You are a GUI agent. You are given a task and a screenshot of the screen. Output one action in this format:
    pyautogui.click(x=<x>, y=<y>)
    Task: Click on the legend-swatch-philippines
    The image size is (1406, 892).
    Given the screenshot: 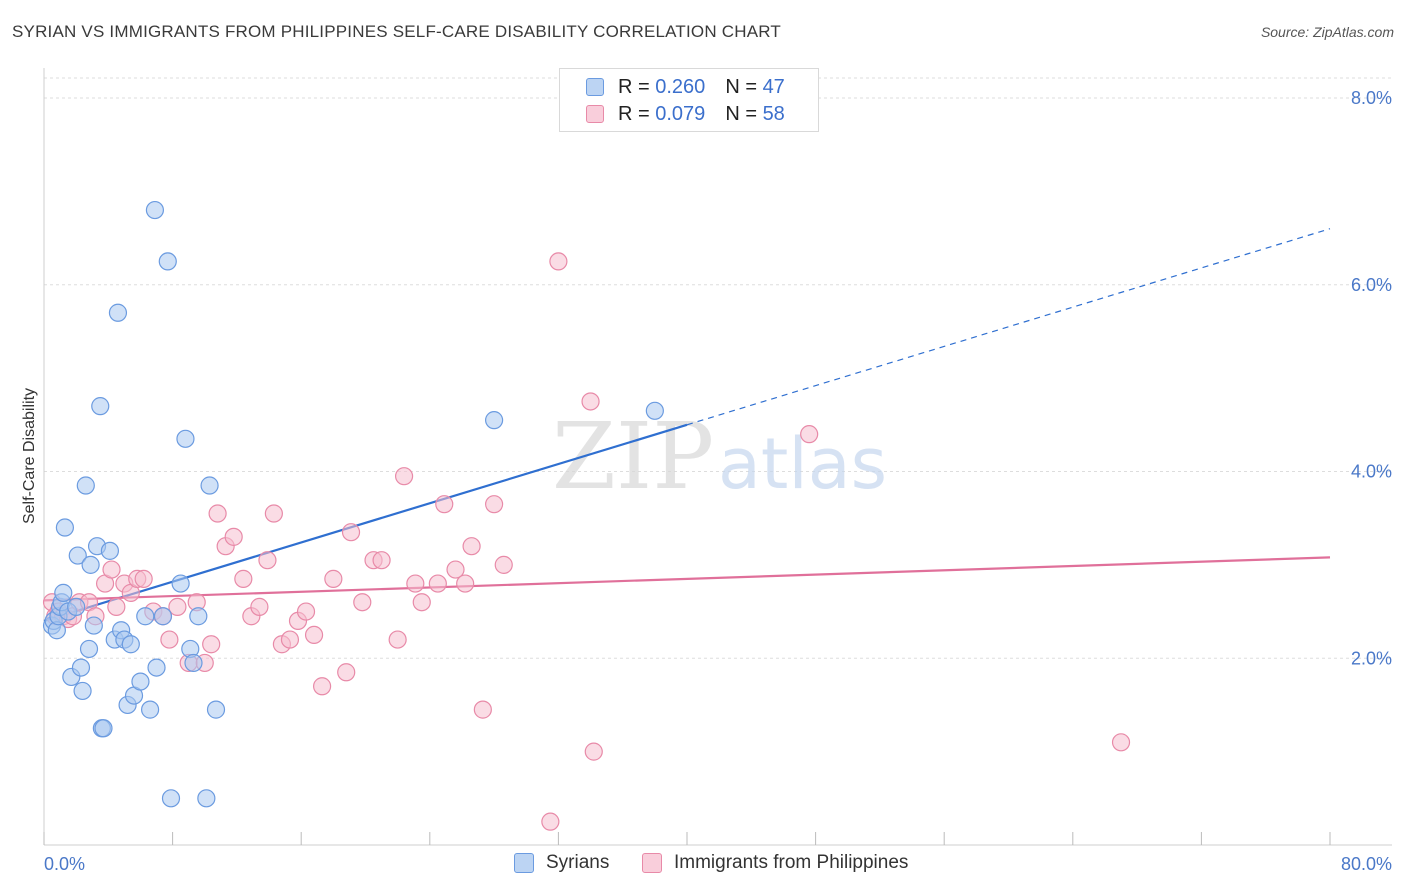 What is the action you would take?
    pyautogui.click(x=595, y=114)
    